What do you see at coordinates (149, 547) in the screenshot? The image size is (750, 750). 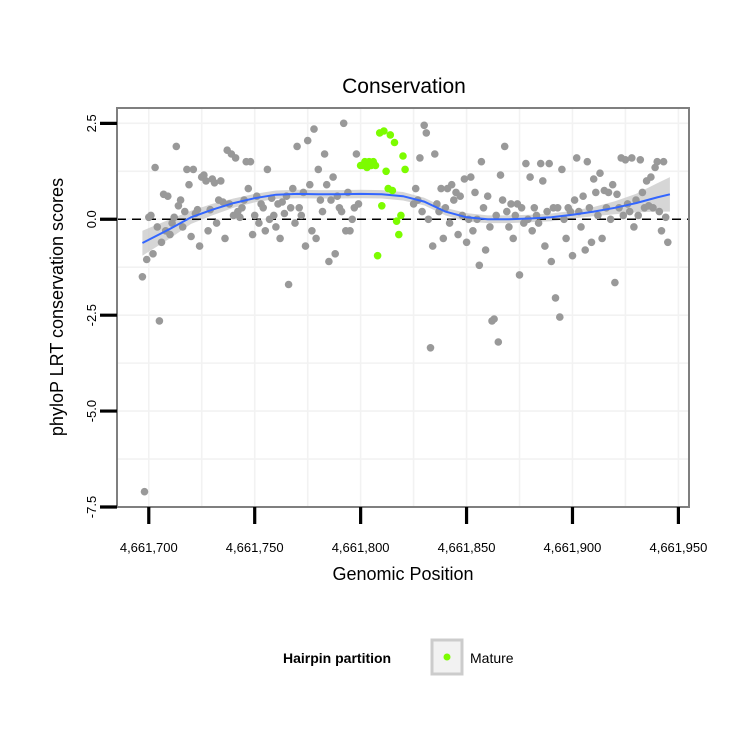 I see `x-tick-label: 4,661,700` at bounding box center [149, 547].